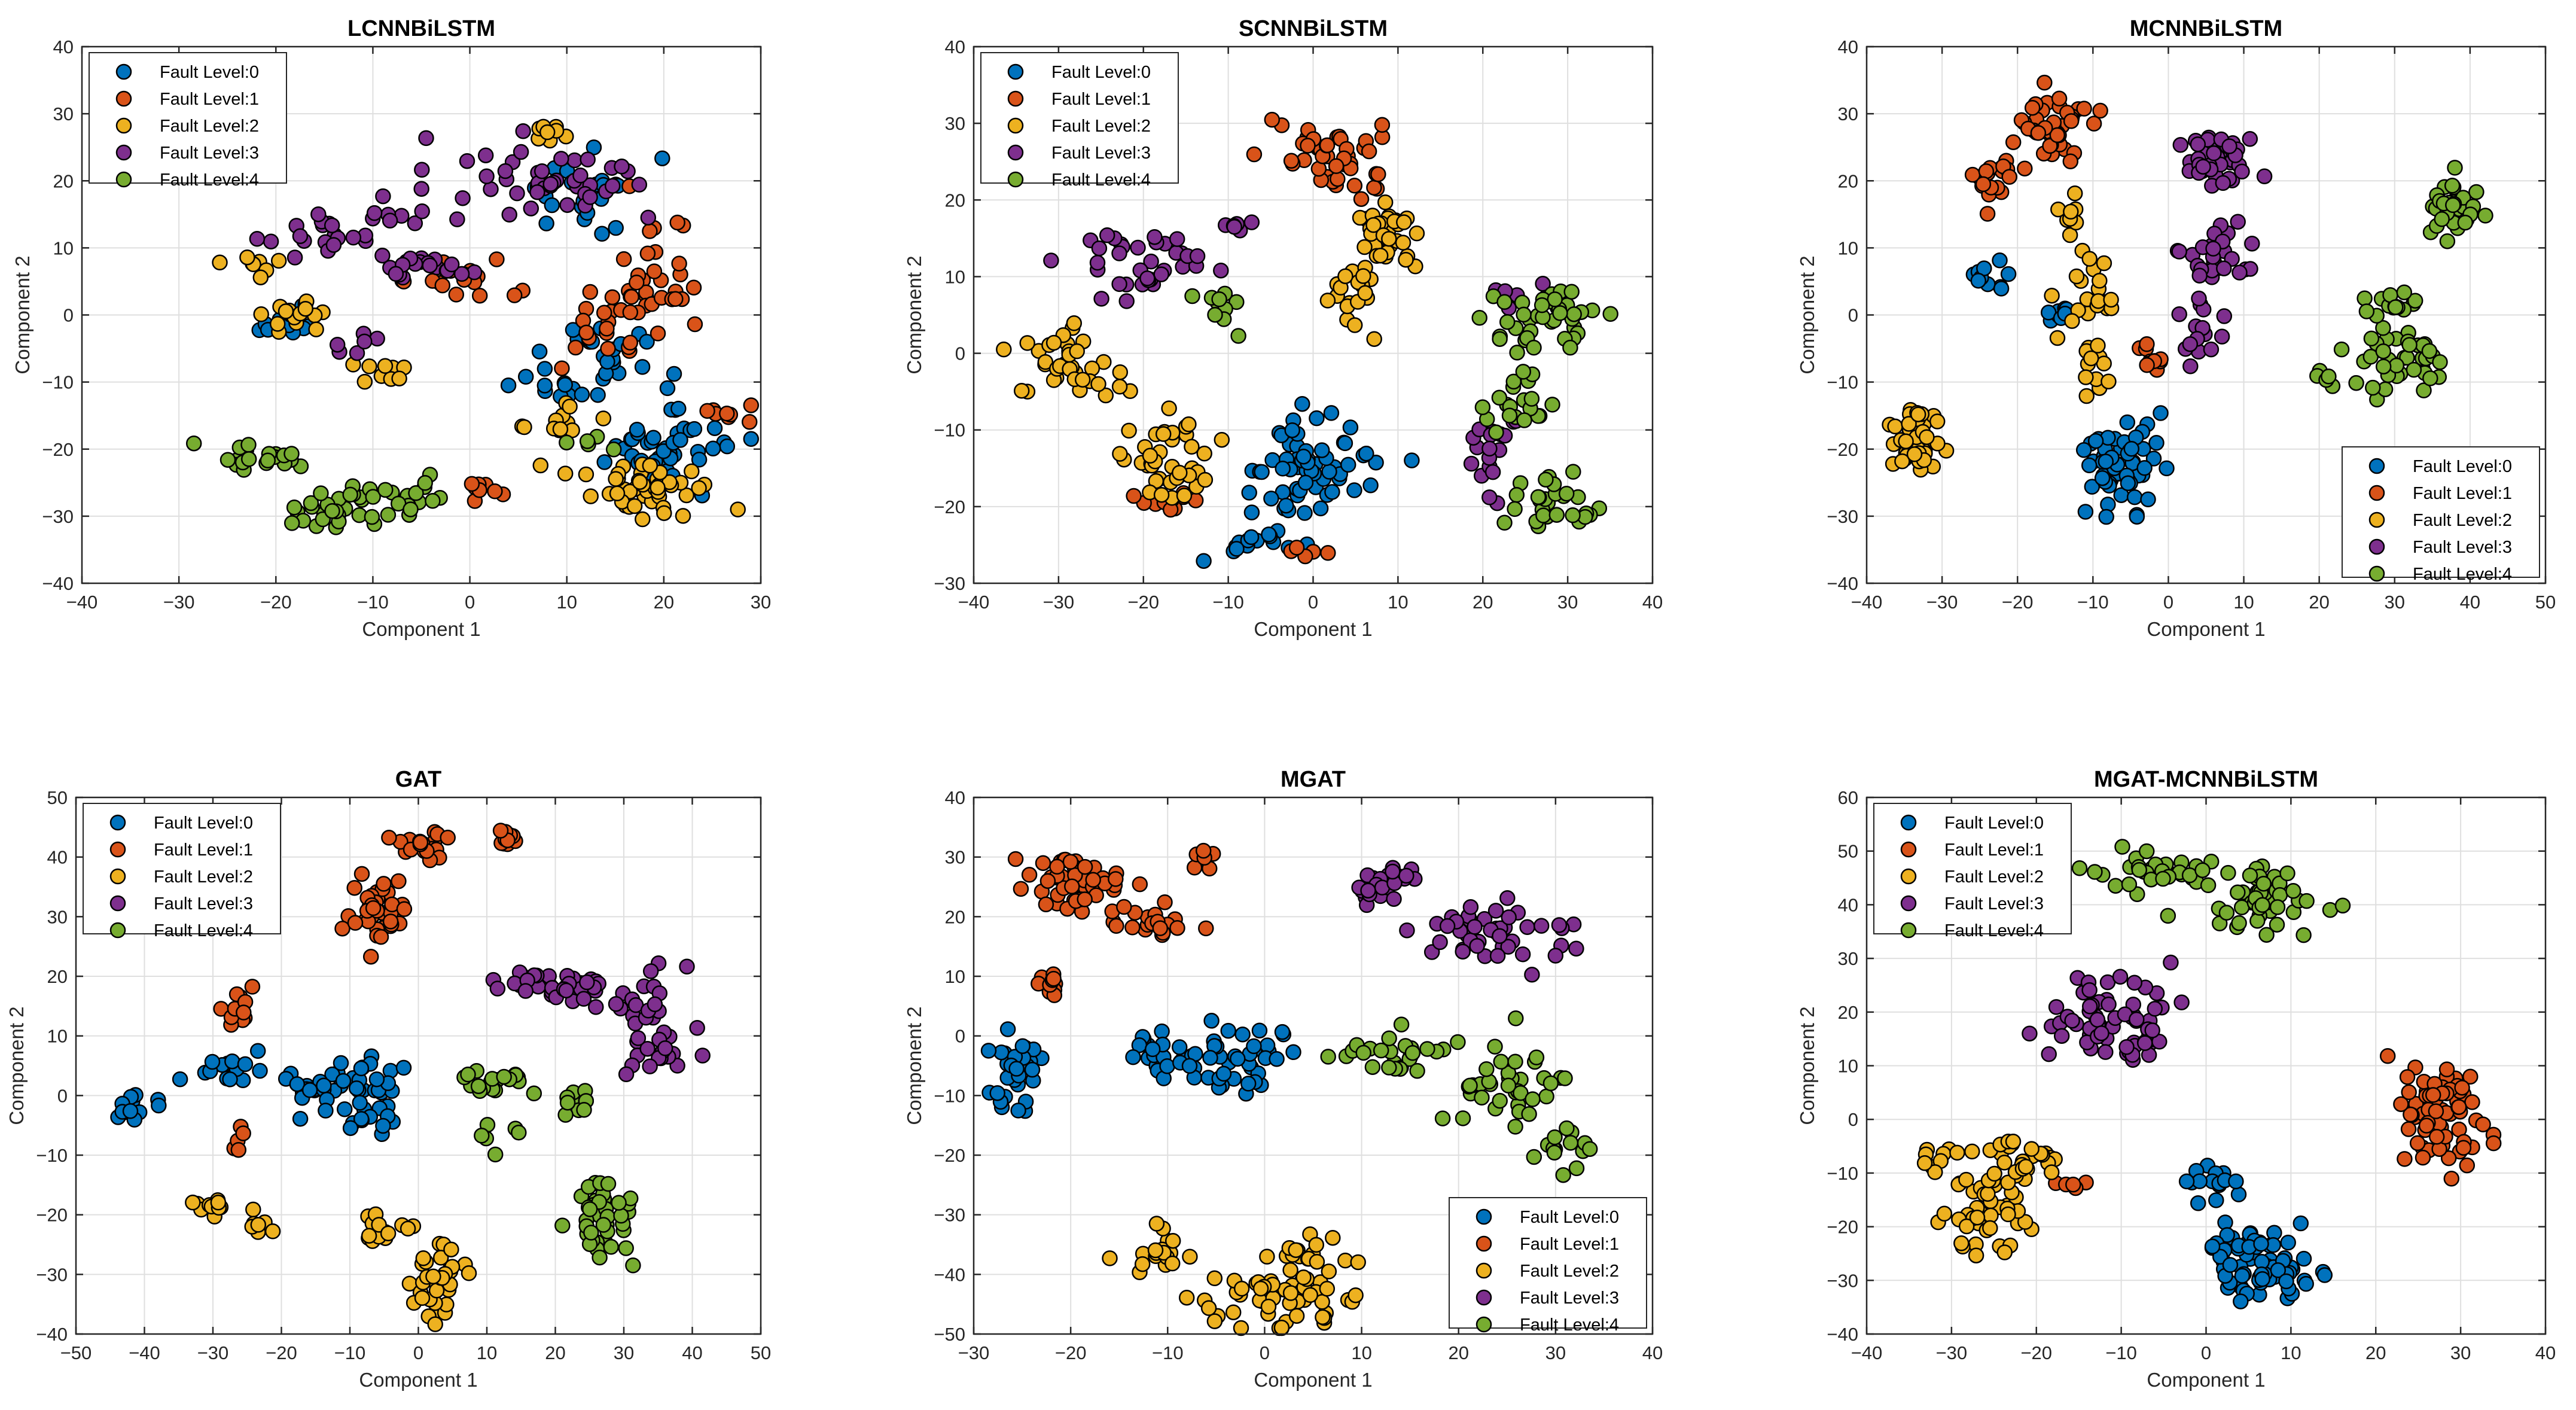 The height and width of the screenshot is (1410, 2576). What do you see at coordinates (761, 602) in the screenshot?
I see `x-tick-label: 30` at bounding box center [761, 602].